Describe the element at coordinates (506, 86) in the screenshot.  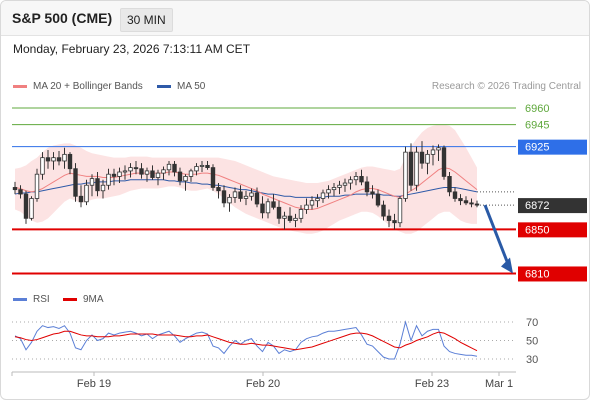
I see `research-credit: Research © 2026 Trading Central` at that location.